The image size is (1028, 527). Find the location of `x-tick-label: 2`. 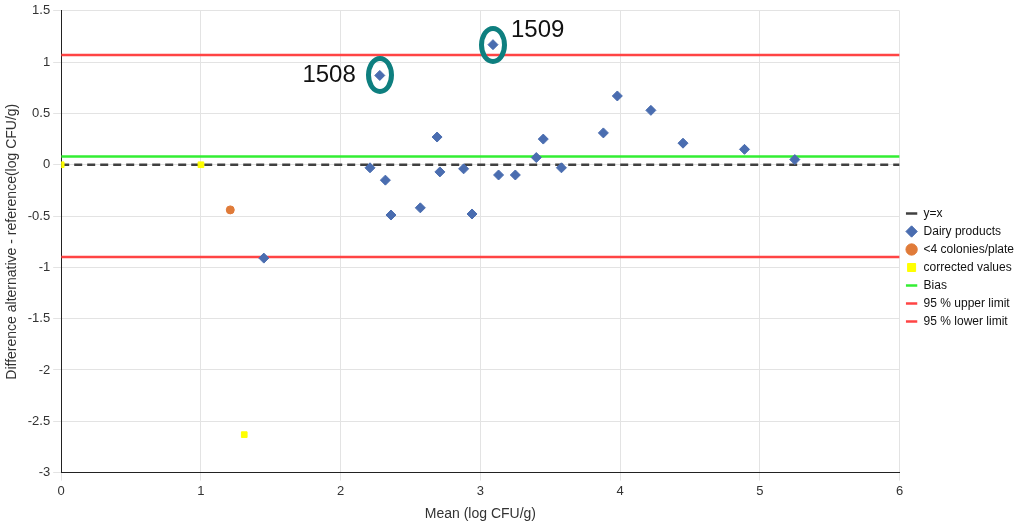

x-tick-label: 2 is located at coordinates (341, 490).